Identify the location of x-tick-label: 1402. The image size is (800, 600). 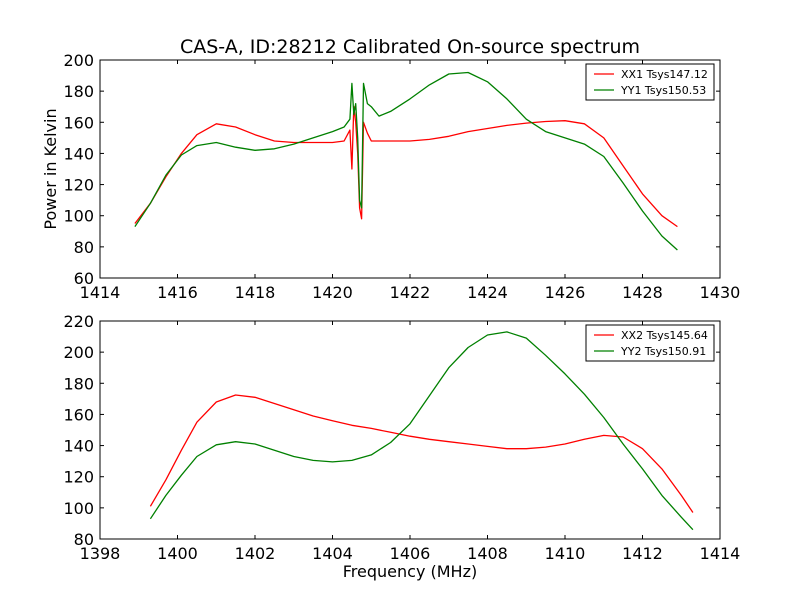
(255, 553).